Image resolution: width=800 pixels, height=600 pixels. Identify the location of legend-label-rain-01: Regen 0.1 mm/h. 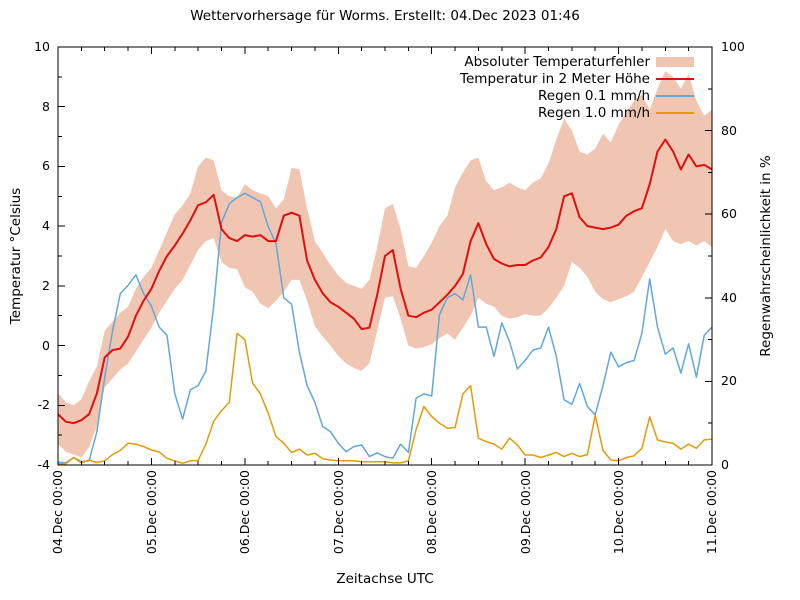
(594, 96).